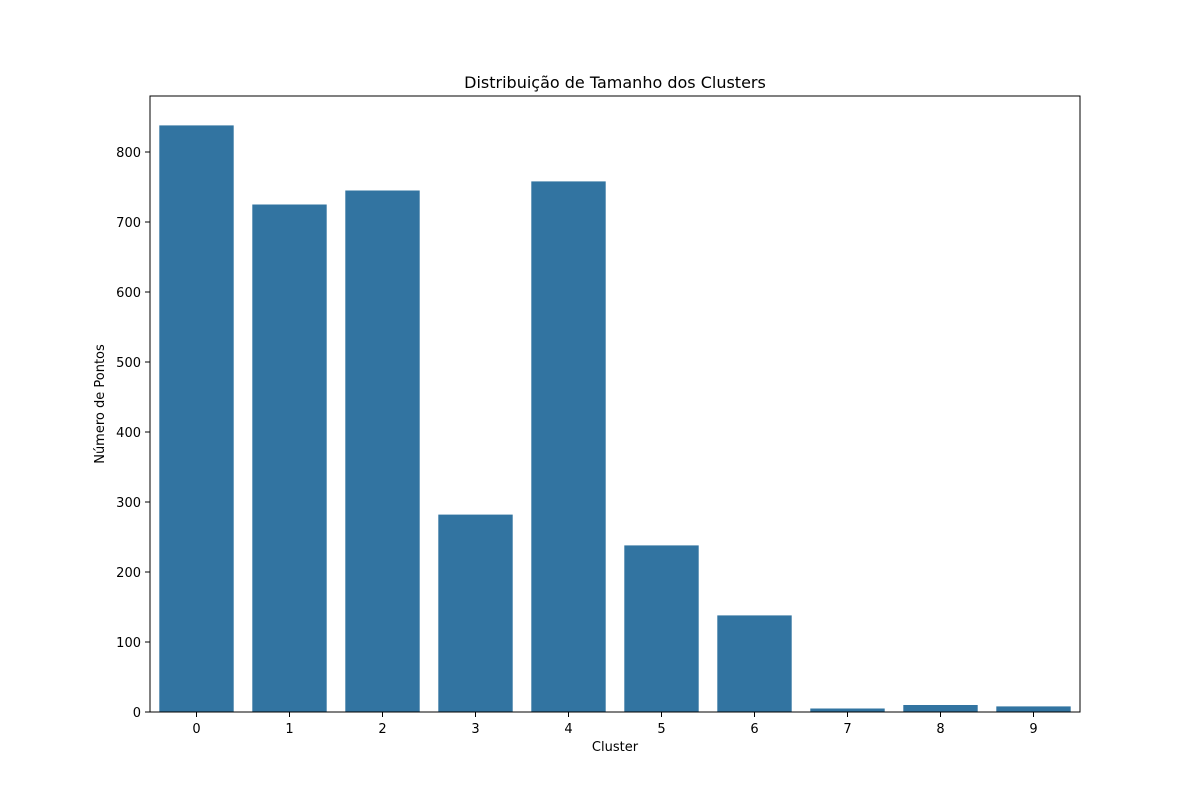  Describe the element at coordinates (382, 729) in the screenshot. I see `x-tick-label: 2` at that location.